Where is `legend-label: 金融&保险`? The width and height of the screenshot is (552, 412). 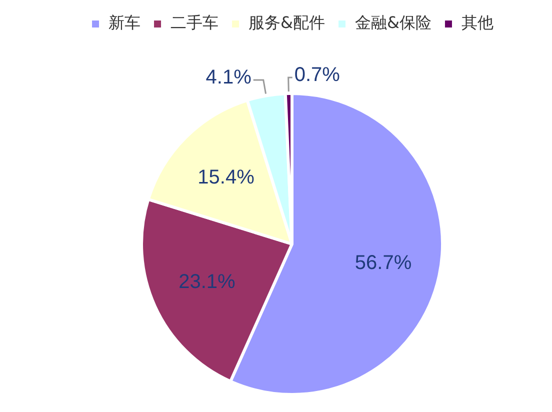 legend-label: 金融&保险 is located at coordinates (393, 22).